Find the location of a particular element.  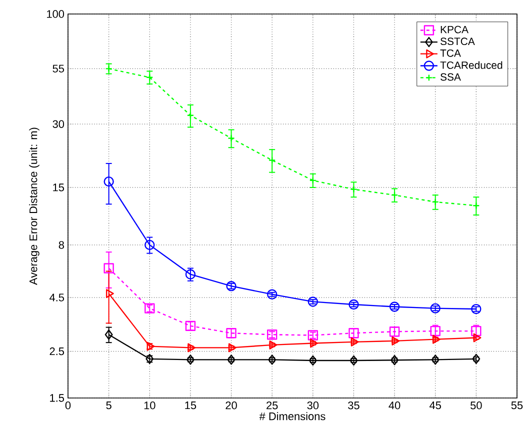

x-tick-label: 30 is located at coordinates (313, 406).